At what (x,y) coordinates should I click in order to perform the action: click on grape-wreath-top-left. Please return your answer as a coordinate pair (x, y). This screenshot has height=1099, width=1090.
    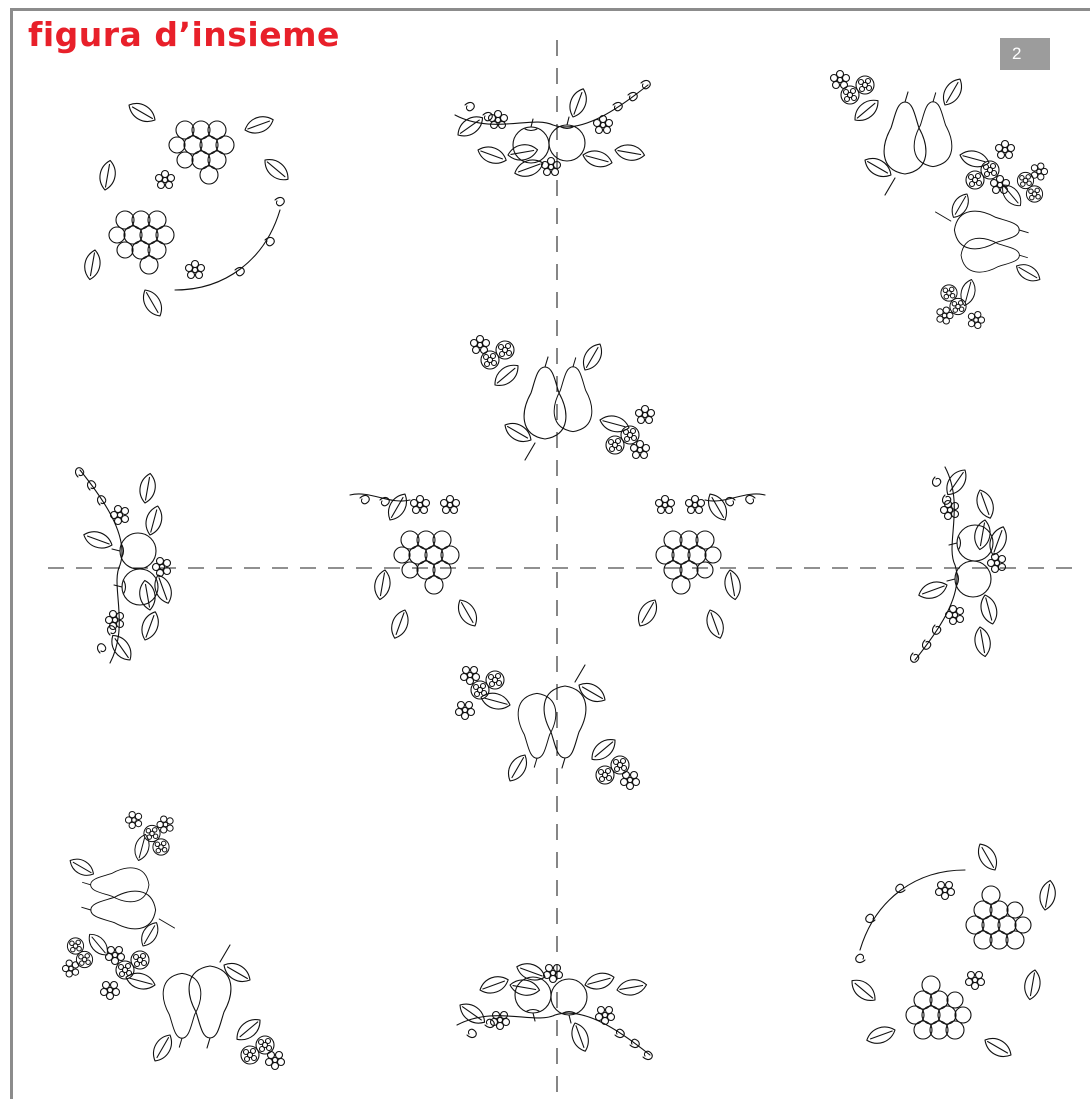
    Looking at the image, I should click on (187, 209).